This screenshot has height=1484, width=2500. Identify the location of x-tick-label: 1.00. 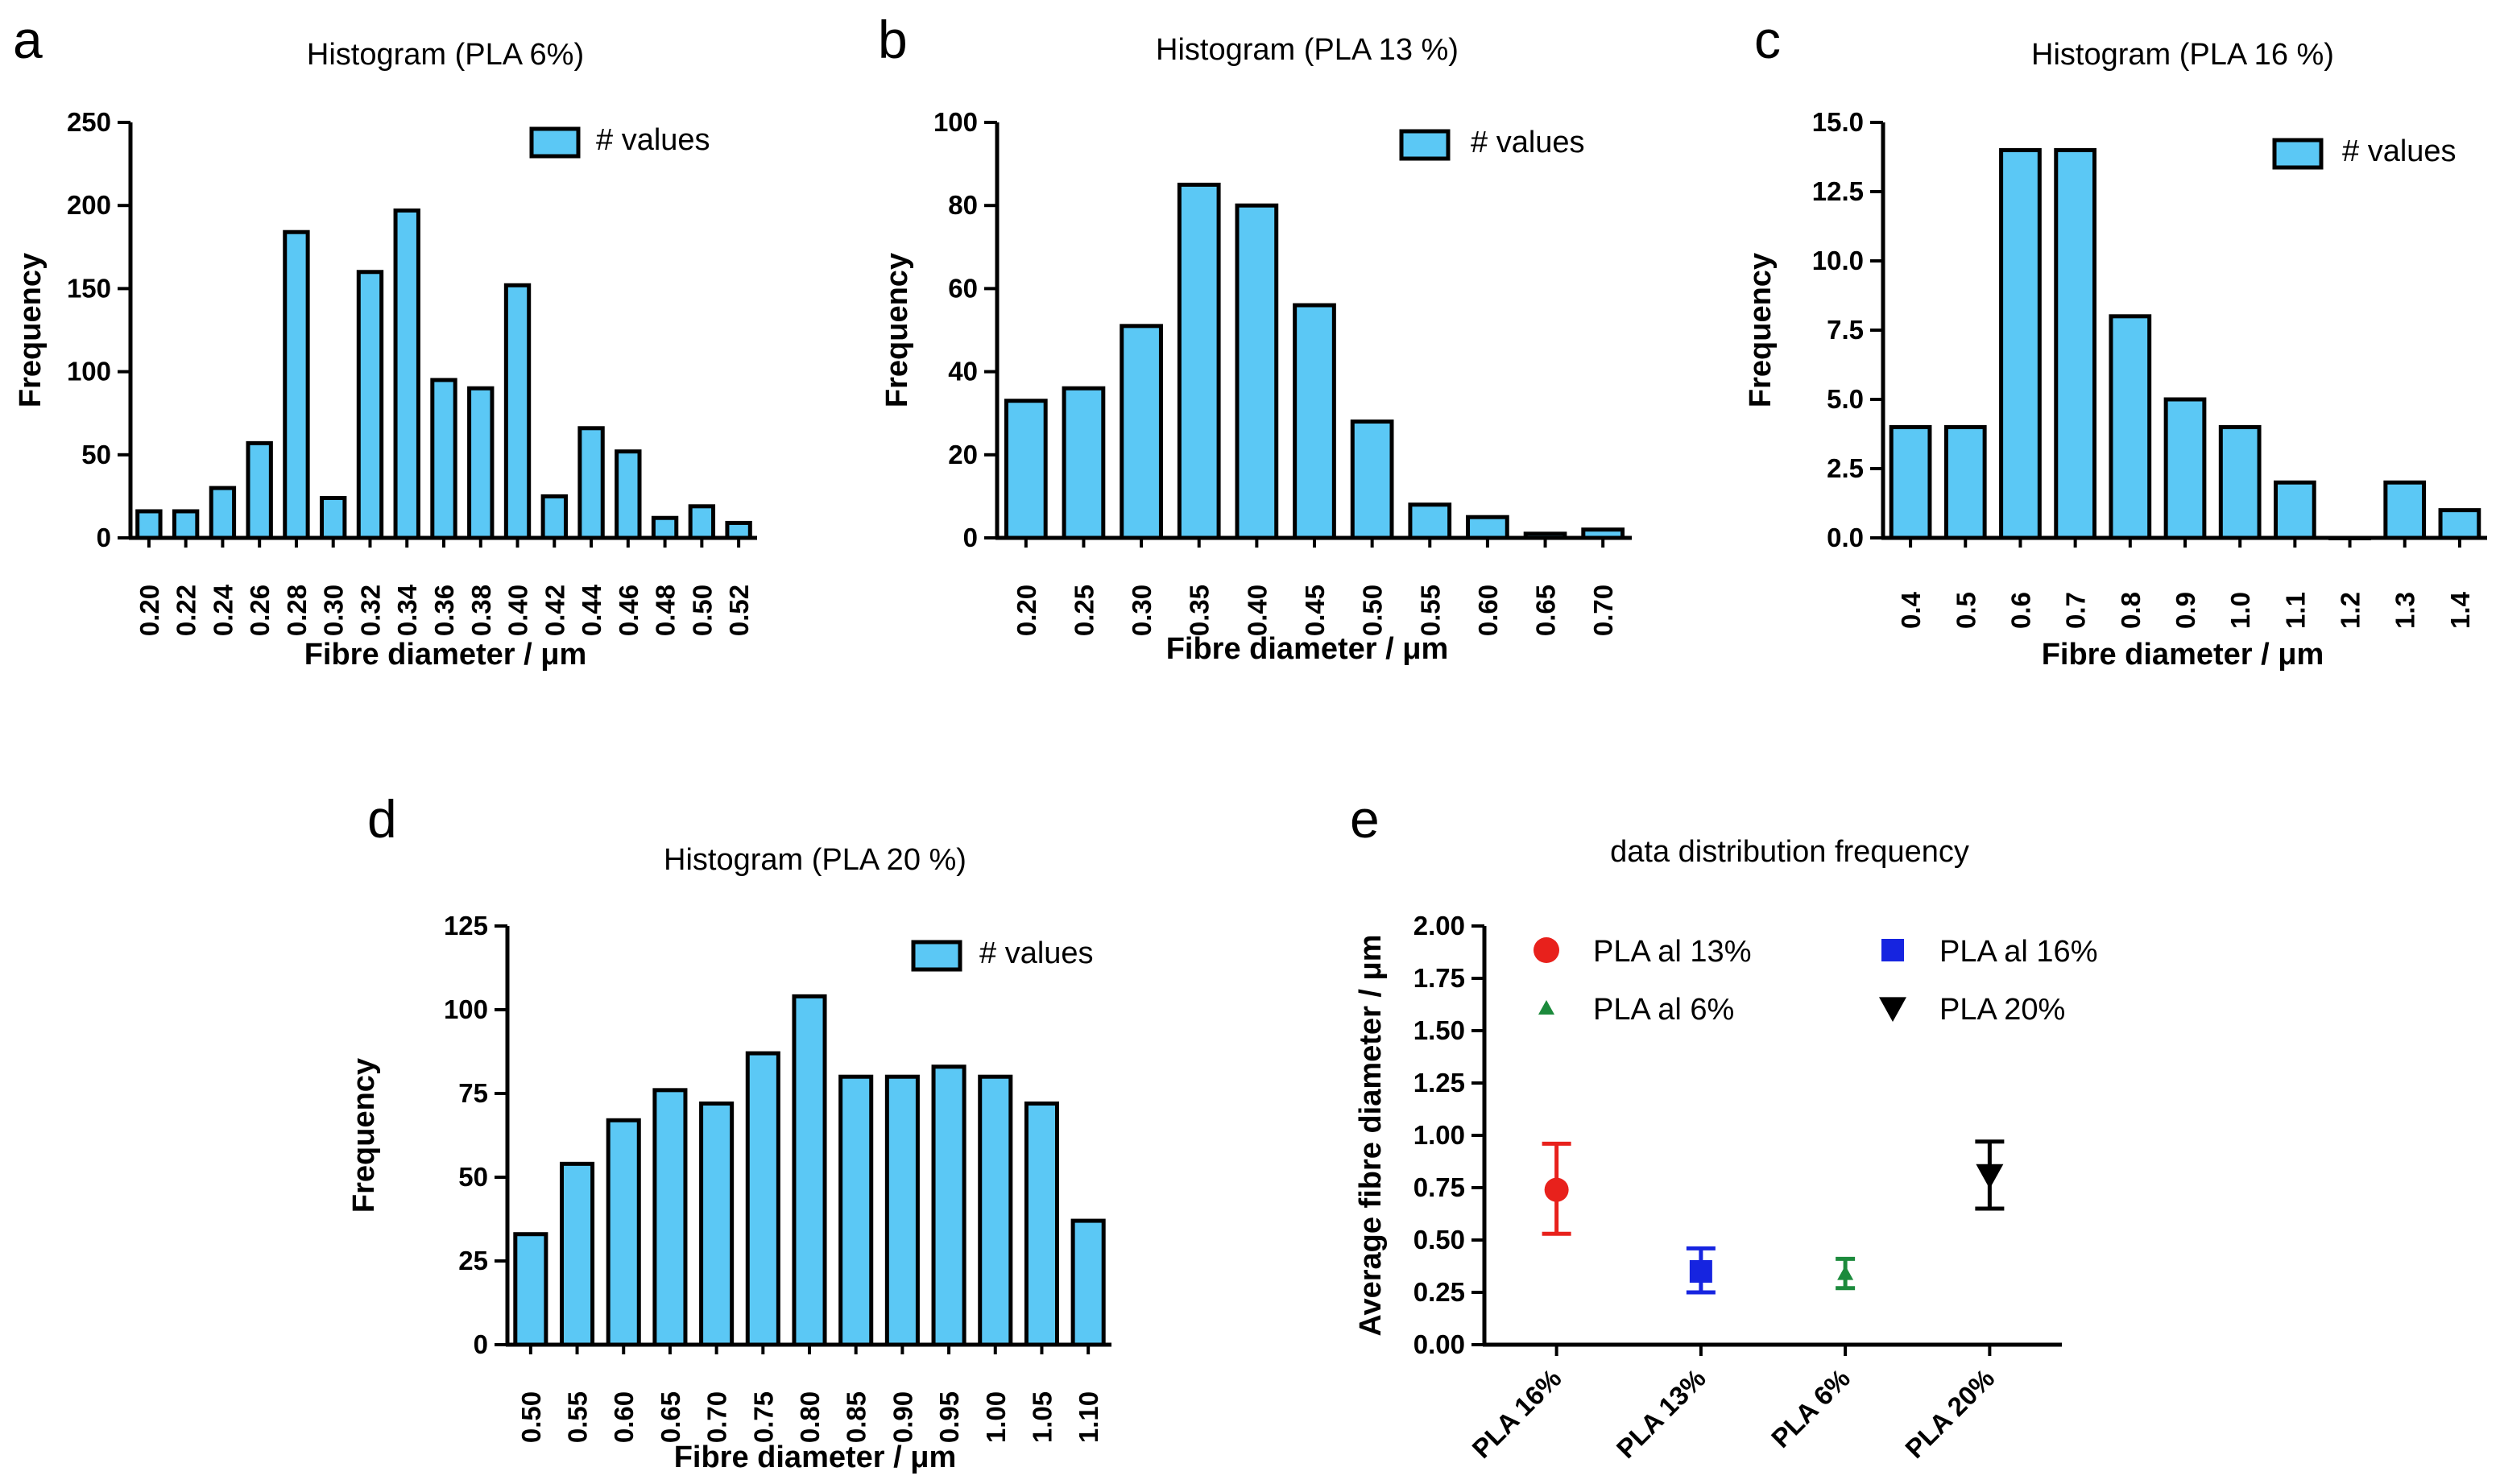
(996, 1417).